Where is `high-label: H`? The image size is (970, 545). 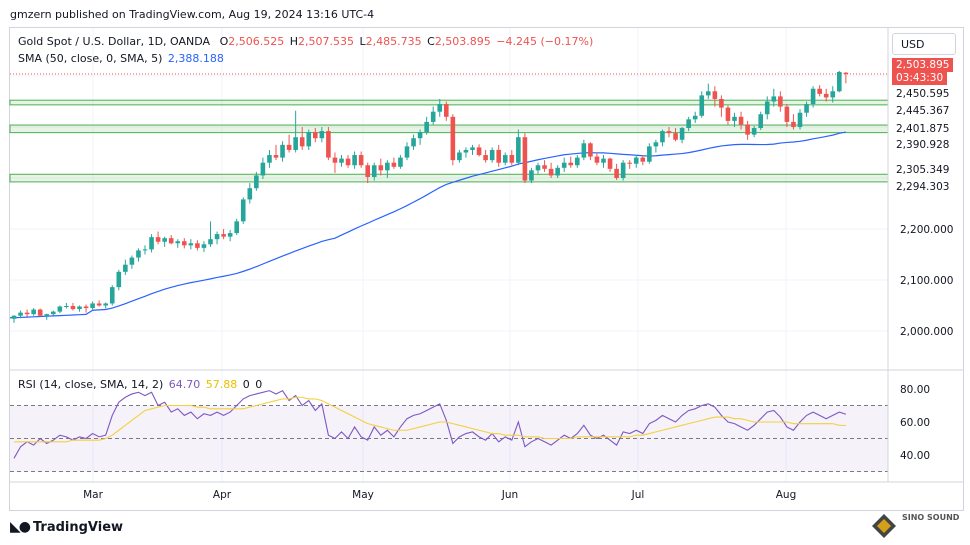 high-label: H is located at coordinates (294, 41).